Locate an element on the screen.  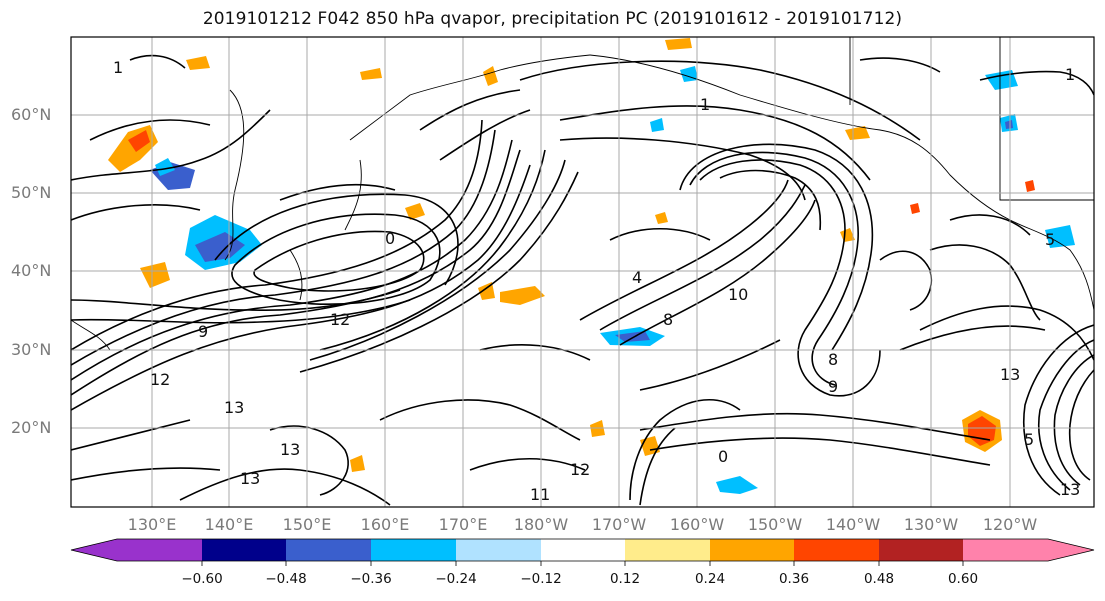
colorbar-tick-label: −0.24 is located at coordinates (456, 579).